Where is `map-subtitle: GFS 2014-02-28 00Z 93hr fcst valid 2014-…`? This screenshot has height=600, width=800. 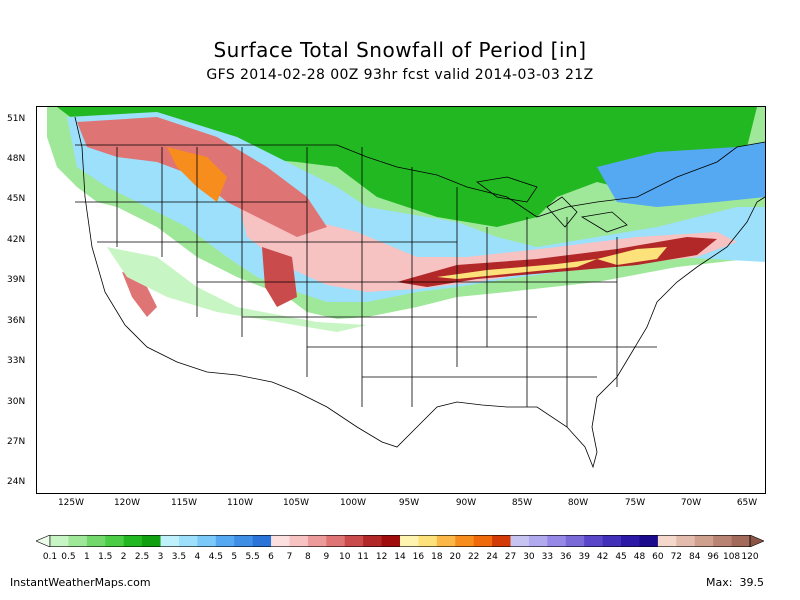 map-subtitle: GFS 2014-02-28 00Z 93hr fcst valid 2014-… is located at coordinates (400, 75).